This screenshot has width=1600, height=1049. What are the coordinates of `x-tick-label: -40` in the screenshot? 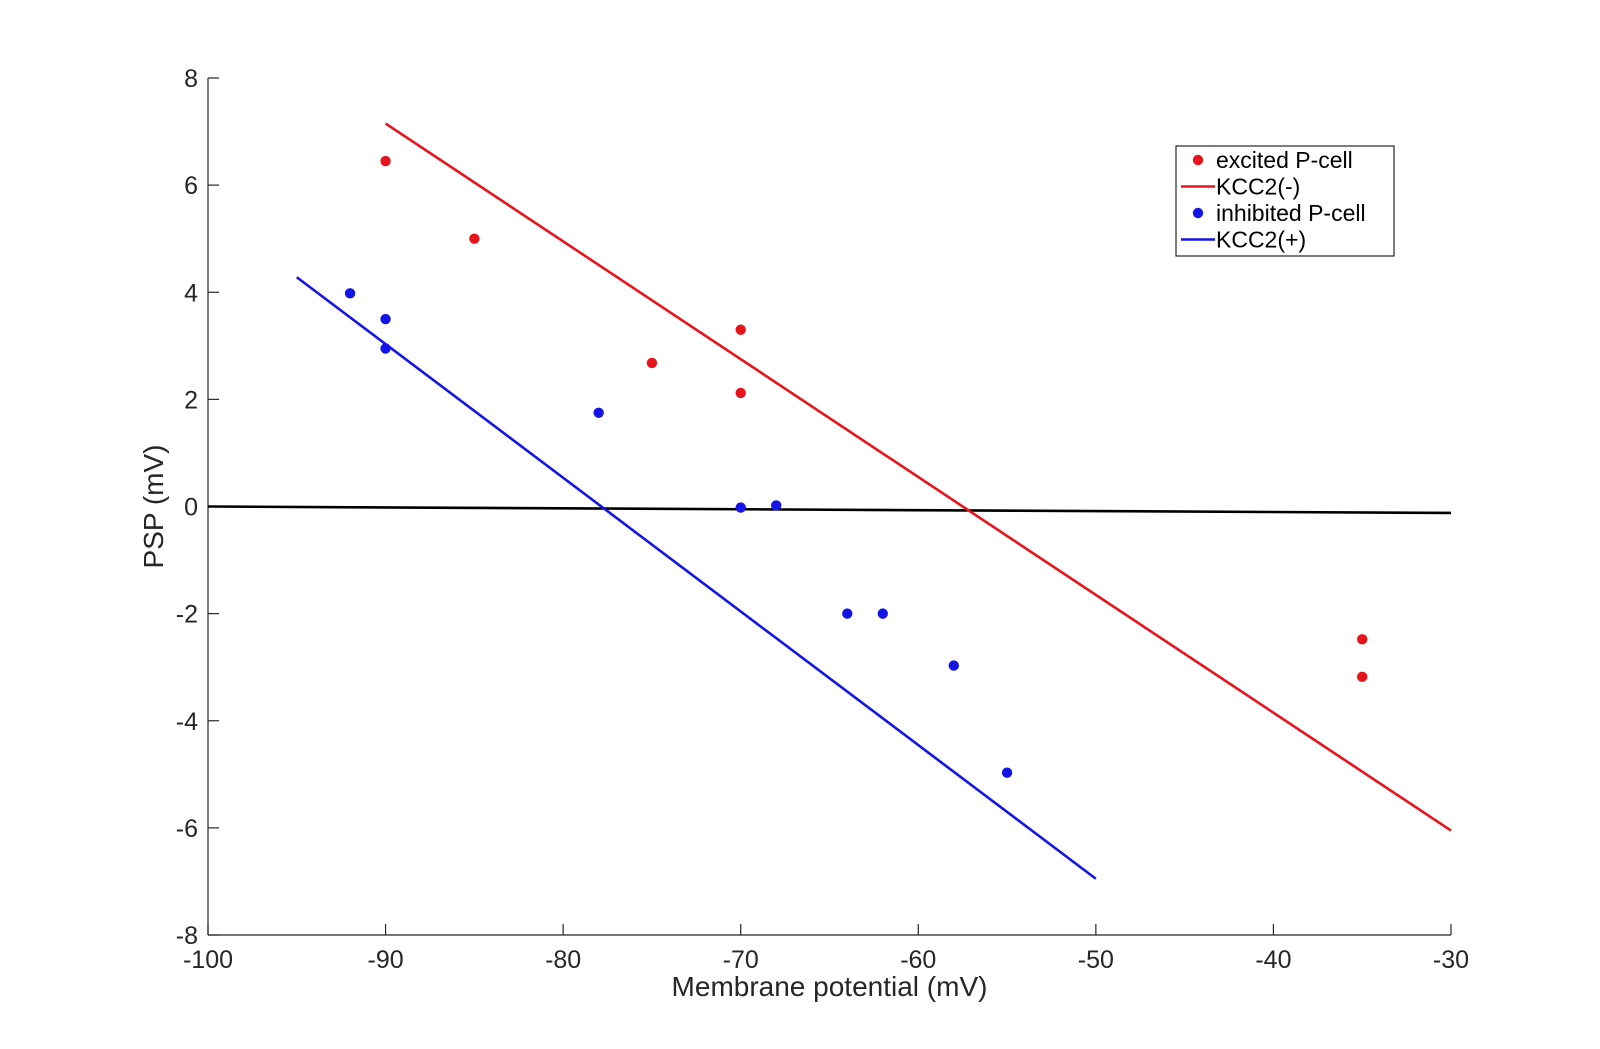 It's located at (1273, 960).